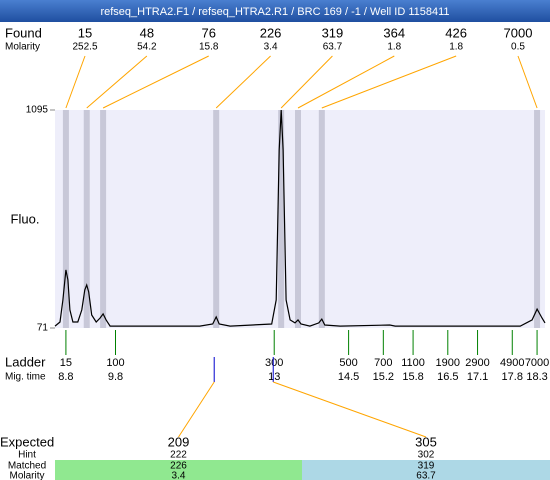  I want to click on hint-label: Hint, so click(27, 455).